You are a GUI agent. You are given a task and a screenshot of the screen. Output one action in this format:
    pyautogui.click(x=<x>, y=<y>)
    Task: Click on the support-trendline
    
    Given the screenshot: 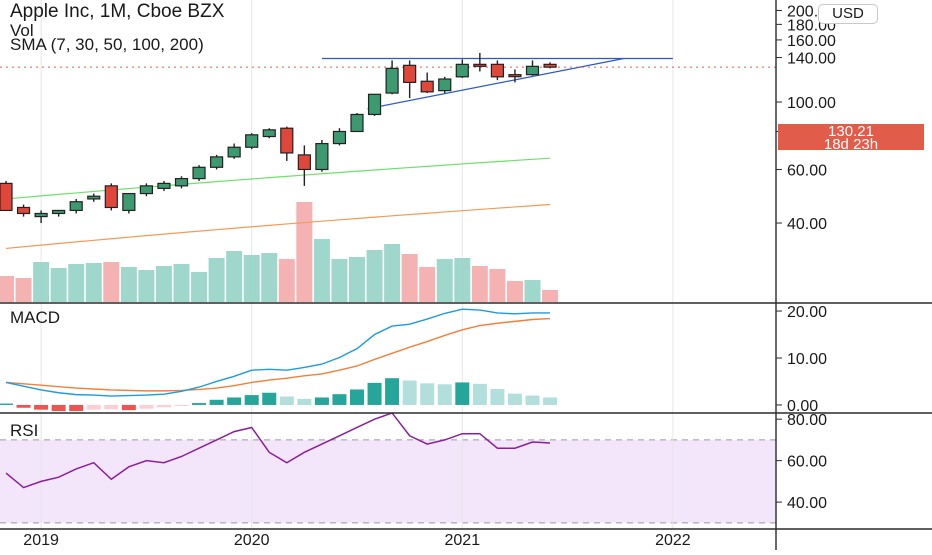 What is the action you would take?
    pyautogui.click(x=495, y=83)
    